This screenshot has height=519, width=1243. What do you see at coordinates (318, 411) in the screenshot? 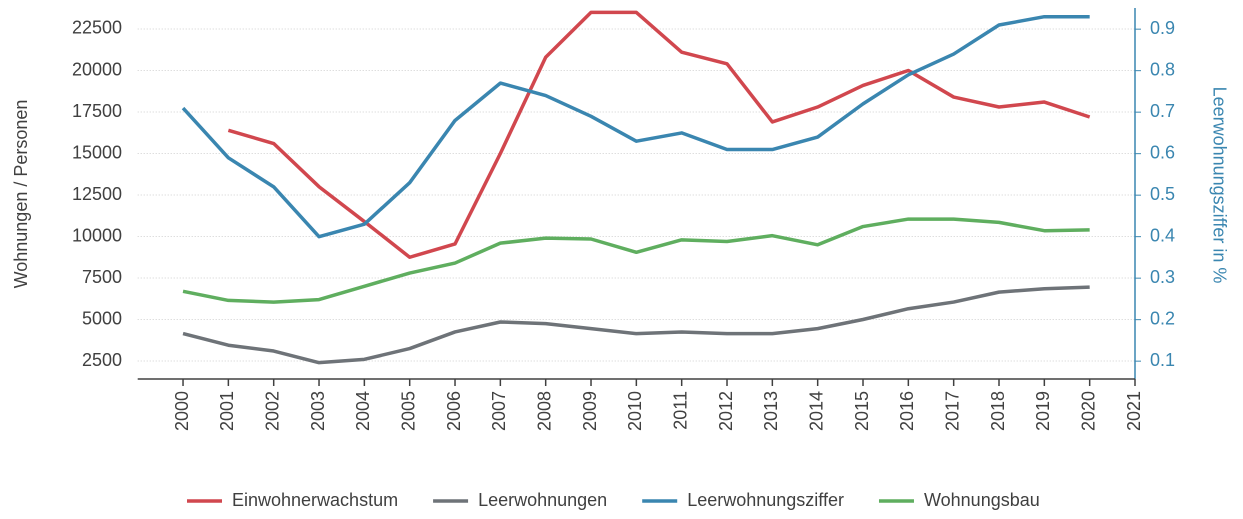
I see `x-tick-label: 2003` at bounding box center [318, 411].